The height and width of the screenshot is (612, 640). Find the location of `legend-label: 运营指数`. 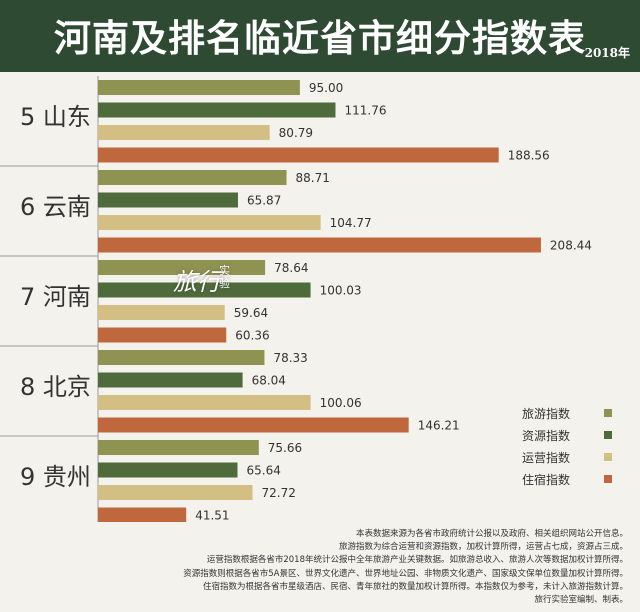

legend-label: 运营指数 is located at coordinates (546, 457).